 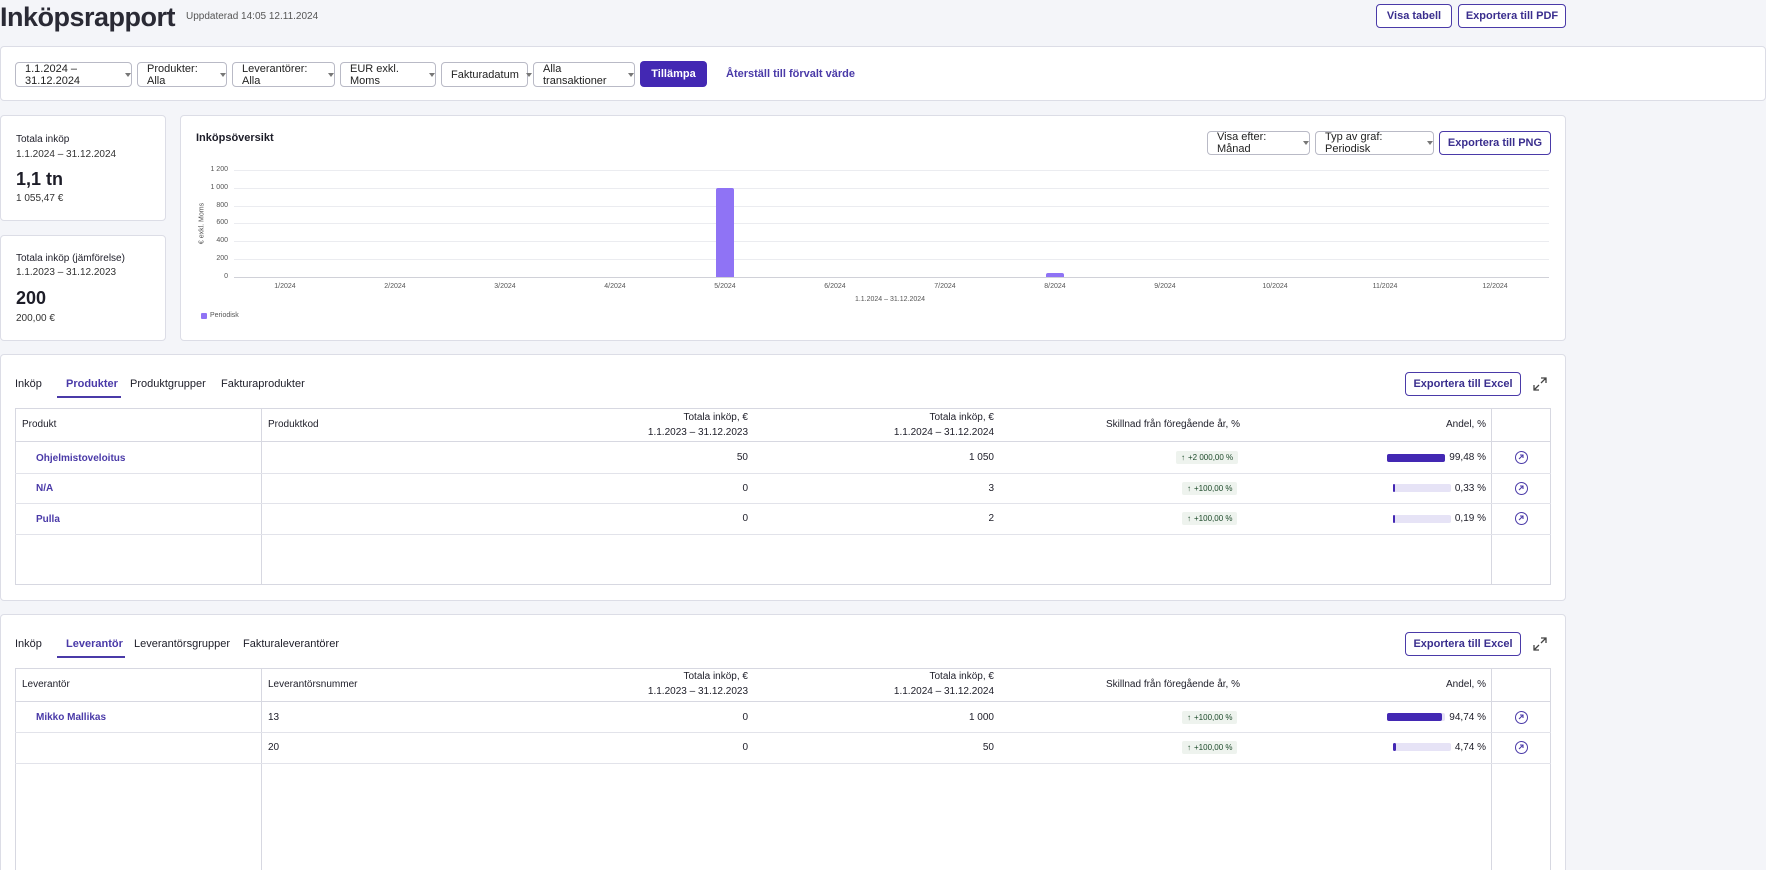 What do you see at coordinates (45, 488) in the screenshot?
I see `product-name-link: N/A` at bounding box center [45, 488].